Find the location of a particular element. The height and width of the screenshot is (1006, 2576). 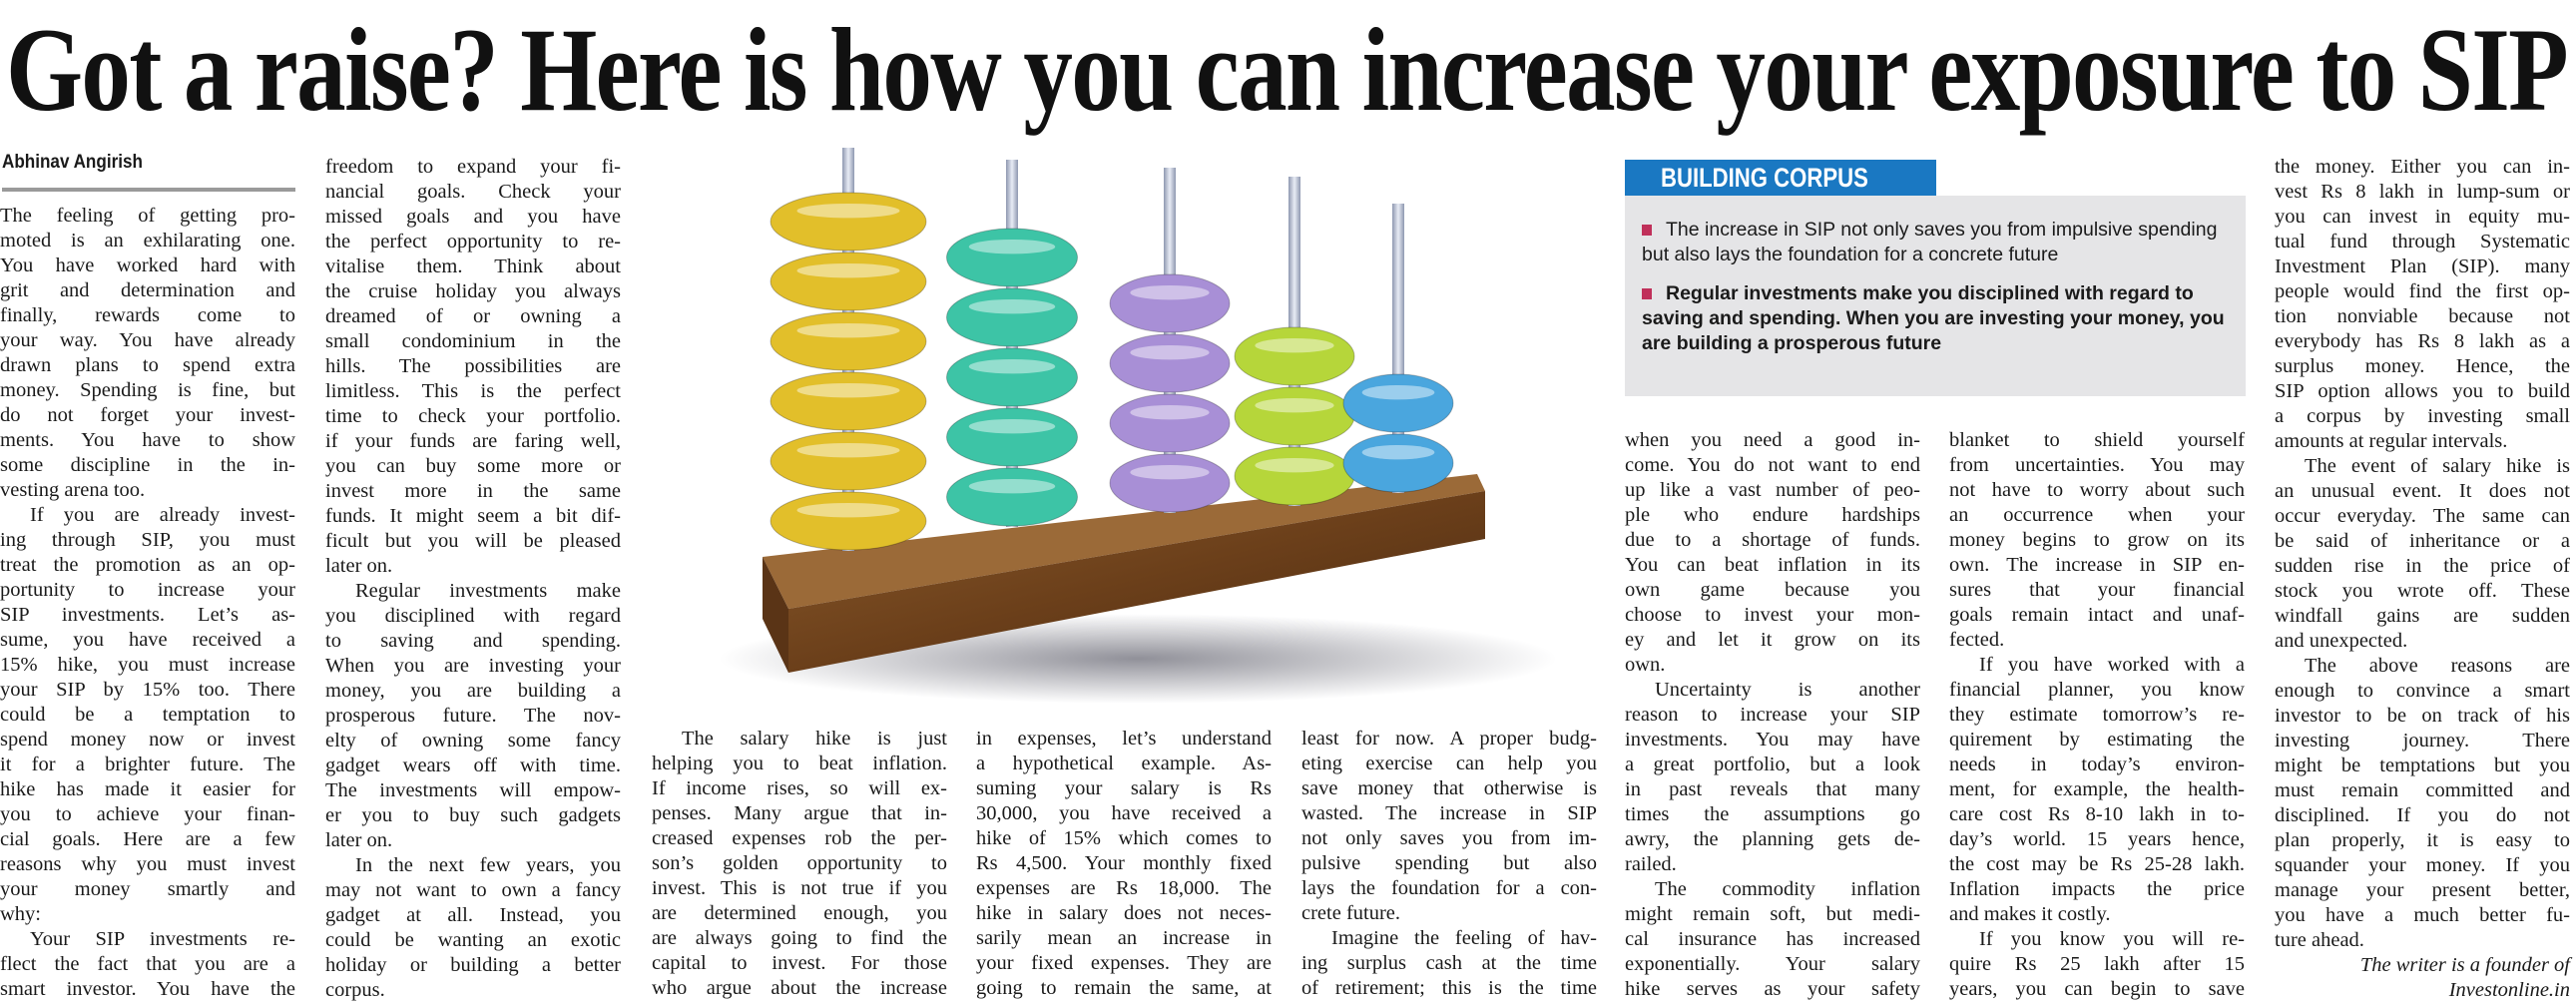

text-line: reason to increase your SIP is located at coordinates (1773, 715).